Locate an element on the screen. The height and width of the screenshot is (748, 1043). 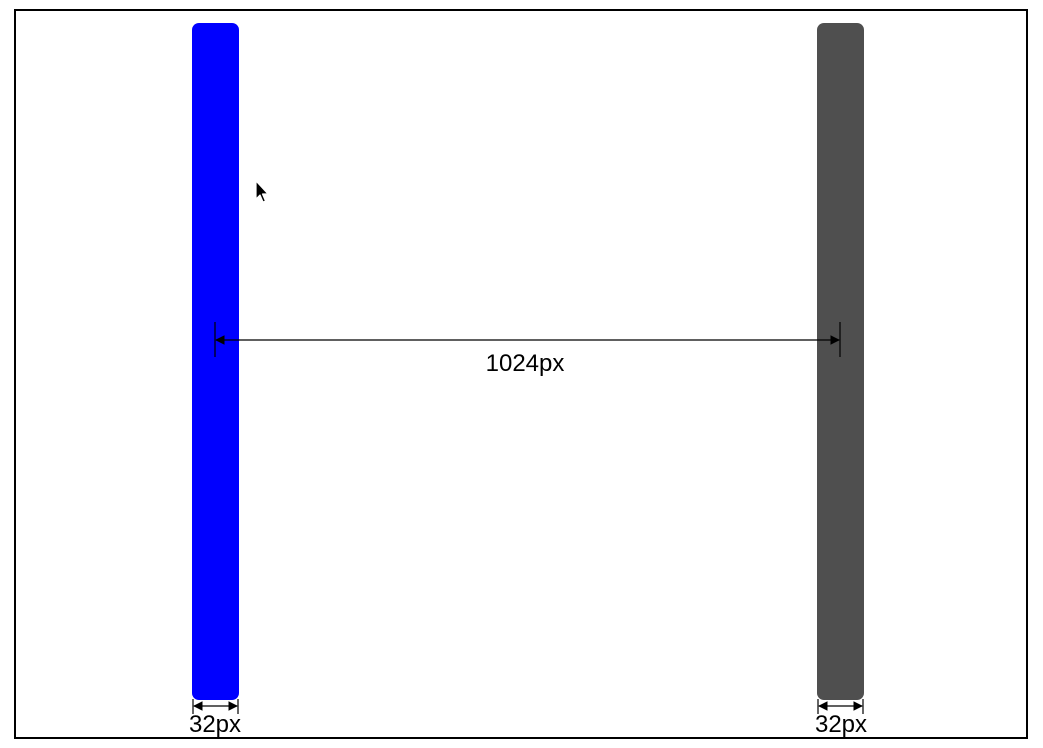
right-bar-width-label: 32px is located at coordinates (841, 724).